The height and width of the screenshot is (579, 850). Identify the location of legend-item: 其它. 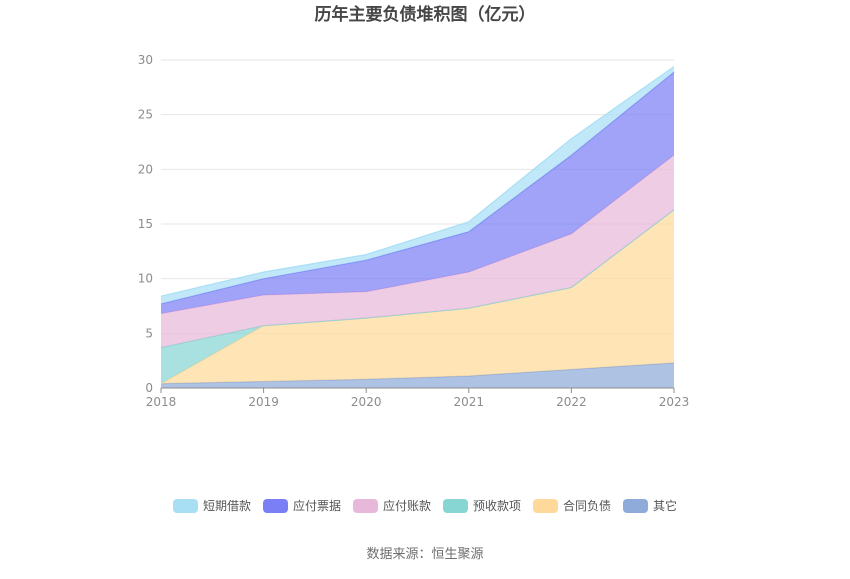
(650, 505).